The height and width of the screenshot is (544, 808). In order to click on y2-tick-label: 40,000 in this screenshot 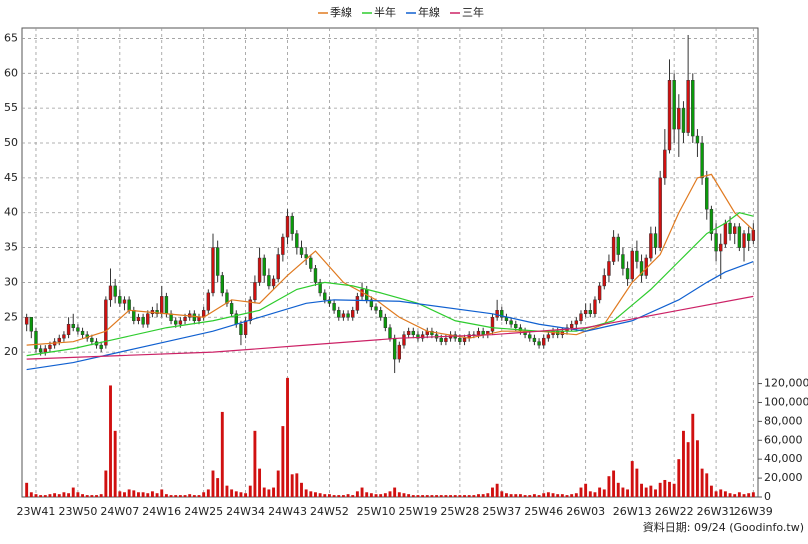, I will do `click(783, 458)`.